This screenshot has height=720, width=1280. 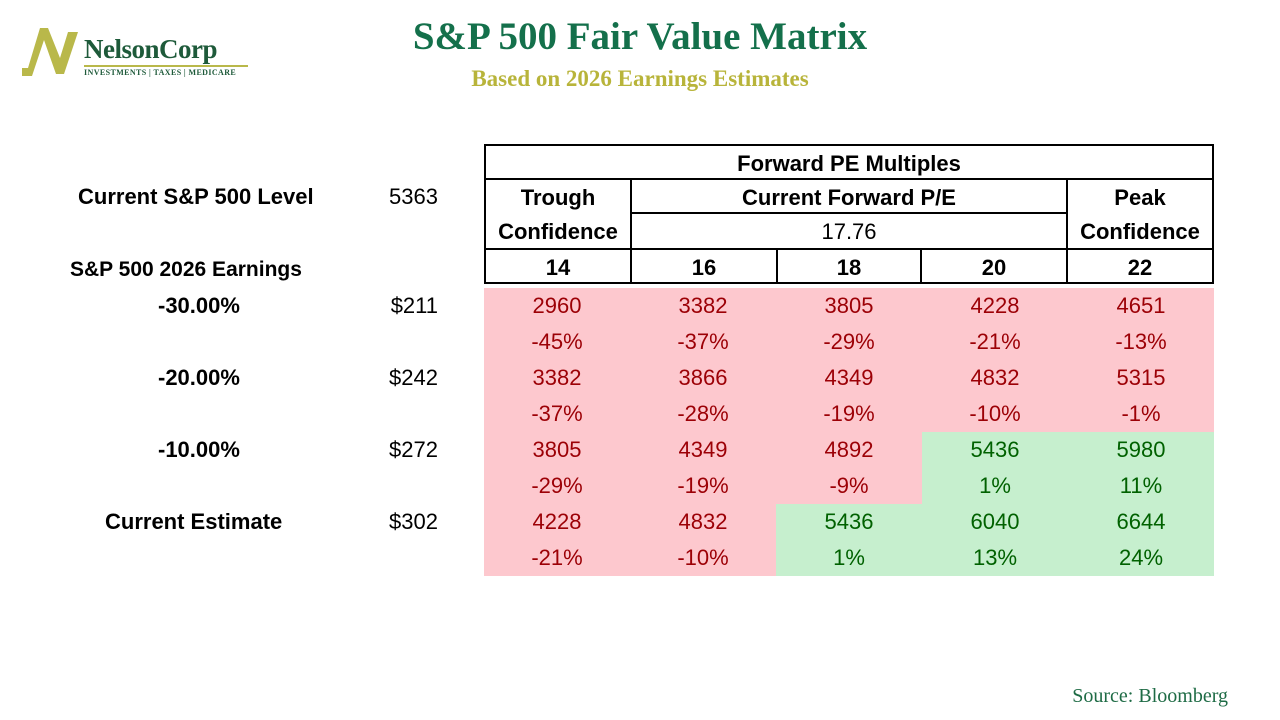 I want to click on value-cell: 6644, so click(x=1141, y=522).